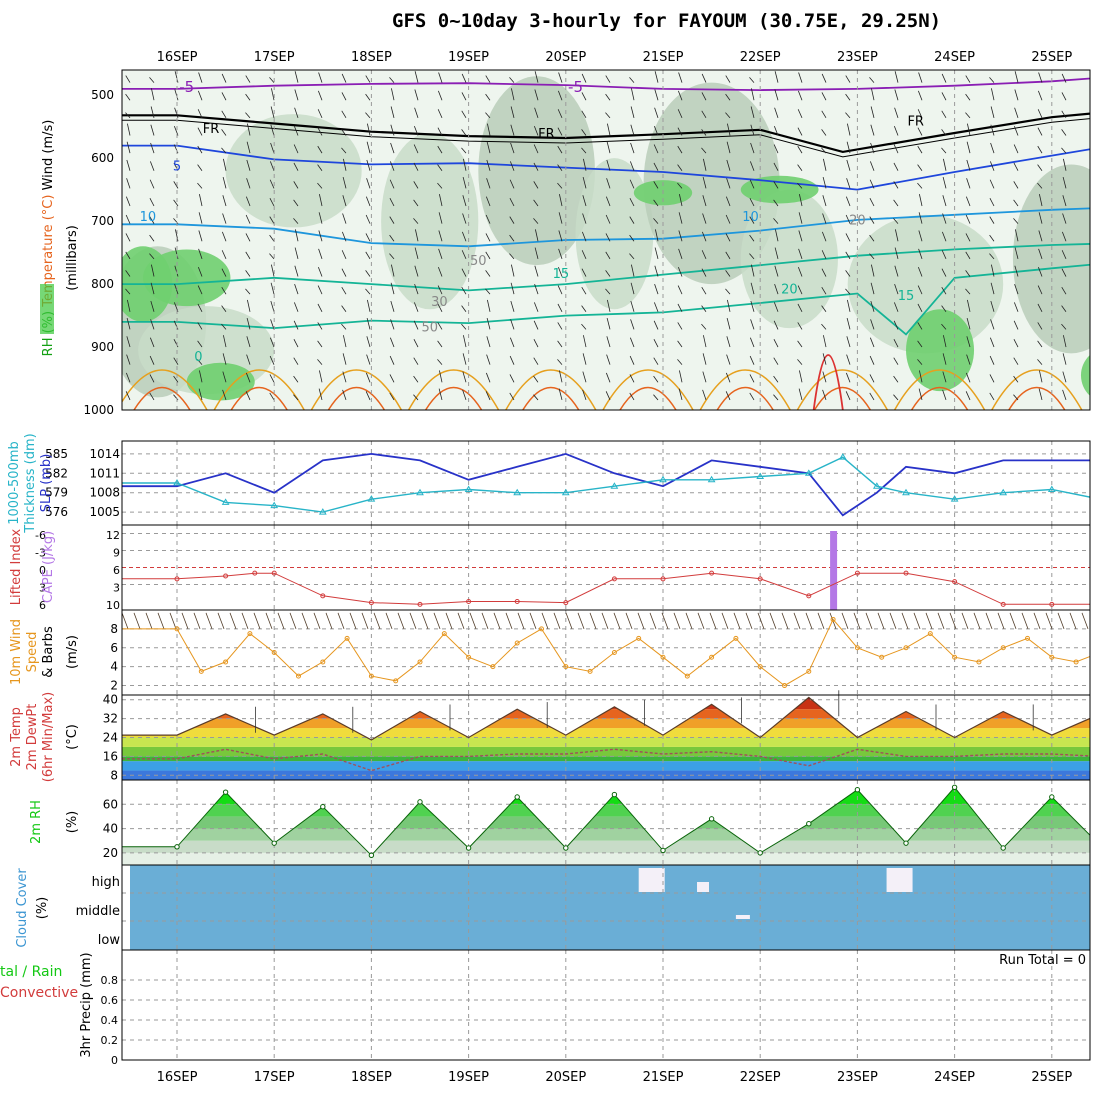  What do you see at coordinates (32, 652) in the screenshot?
I see `wind-ylabel-2: Speed` at bounding box center [32, 652].